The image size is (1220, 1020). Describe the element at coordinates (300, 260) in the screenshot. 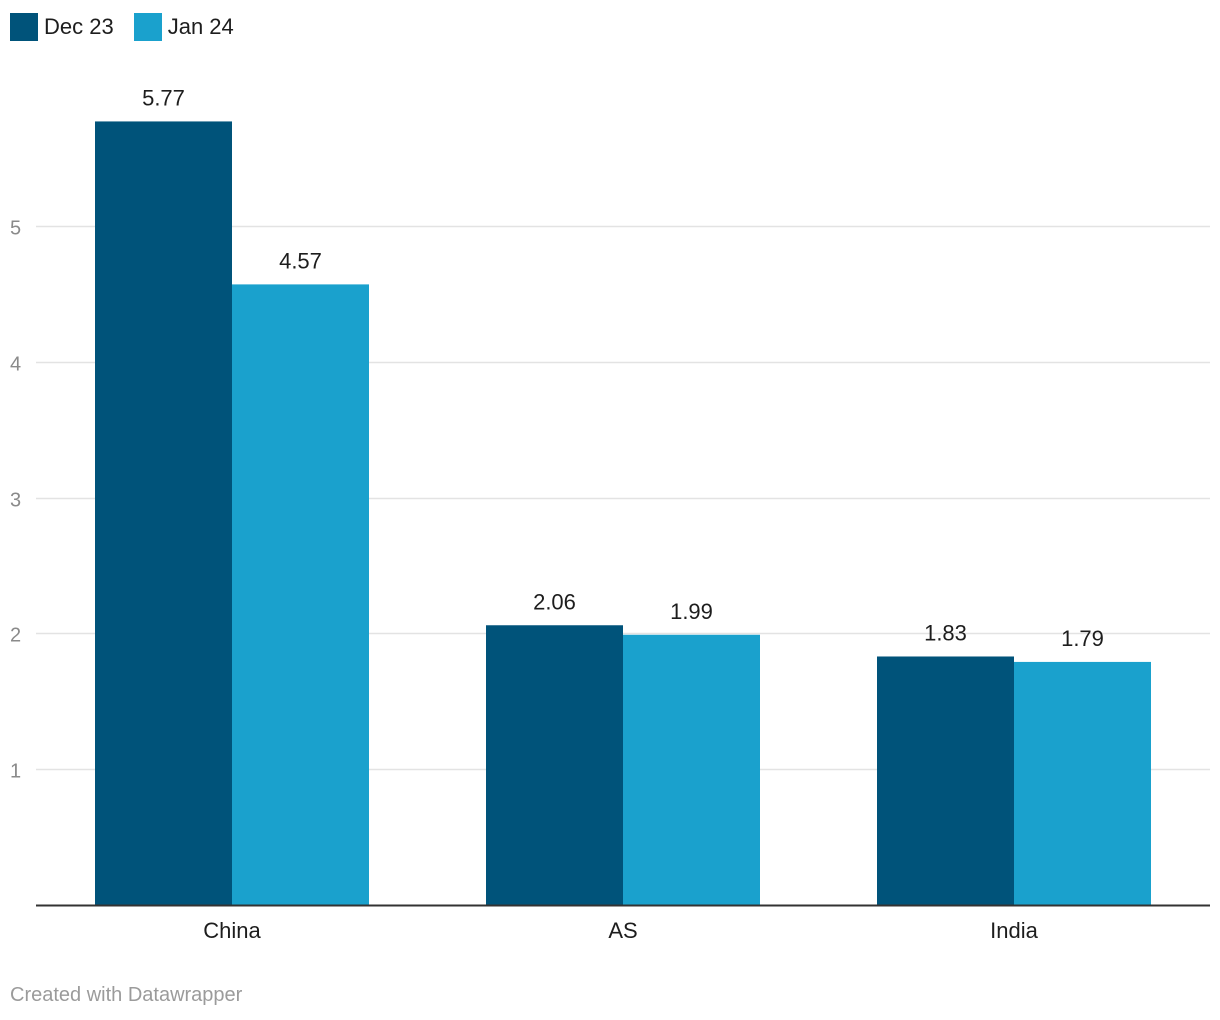

I see `value-label-china-jan-24: 4.57` at that location.